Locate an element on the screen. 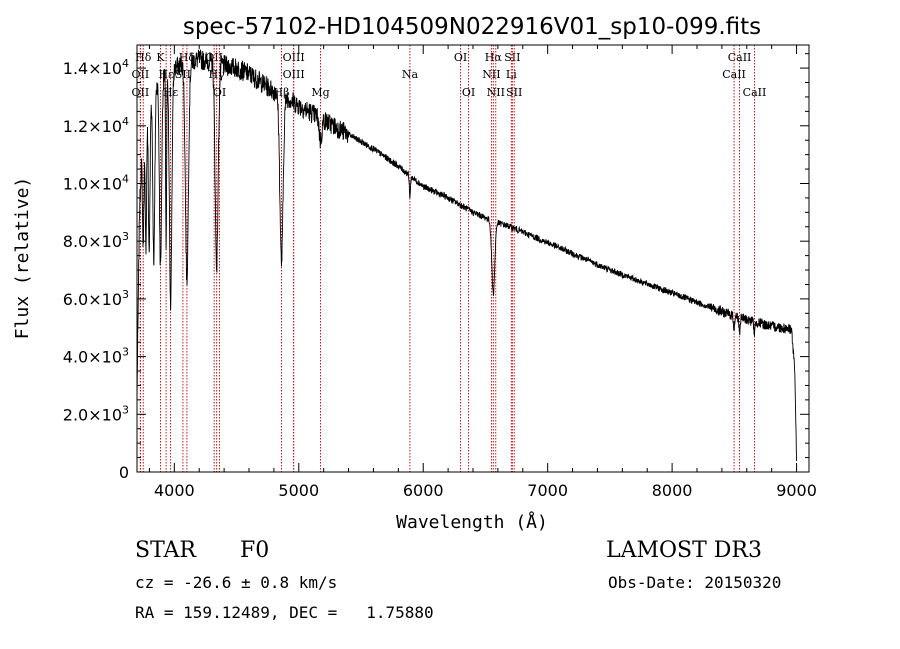  x-tick-label: 6000 is located at coordinates (423, 490).